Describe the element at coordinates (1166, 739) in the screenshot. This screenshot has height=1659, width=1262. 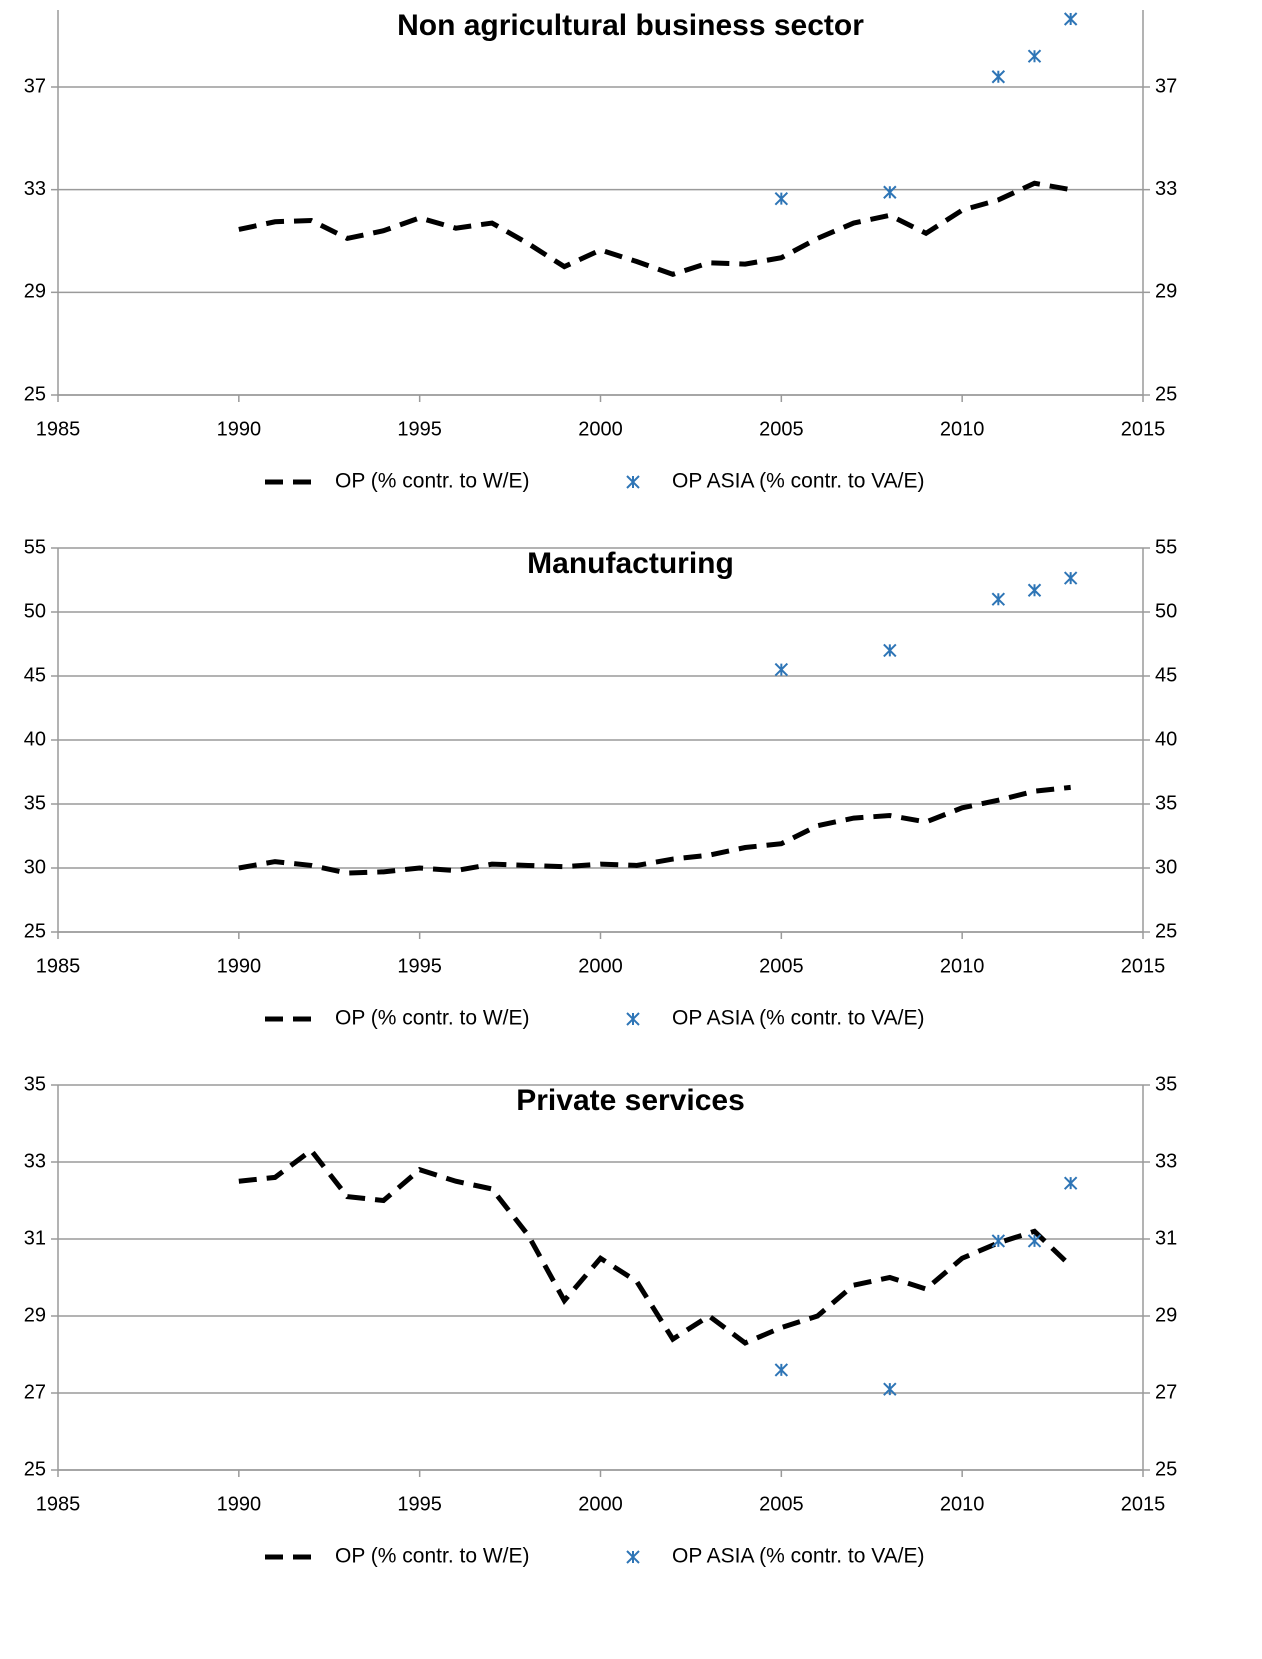
I see `y2-tick-label: 40` at that location.